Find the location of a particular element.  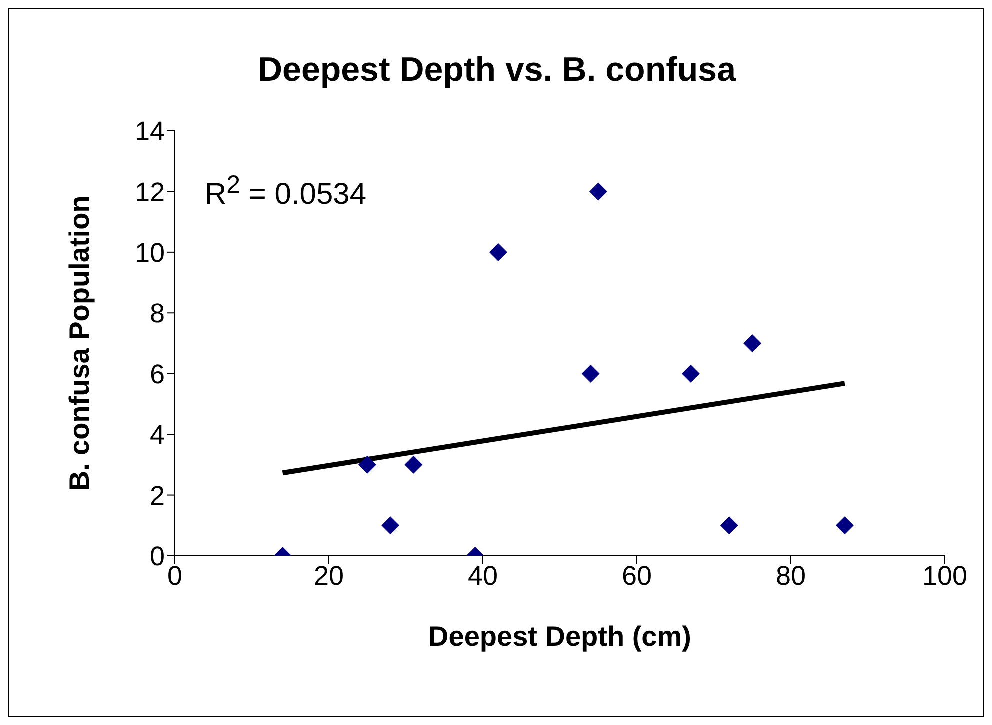

chart-title: Deepest Depth vs. B. confusa is located at coordinates (497, 70).